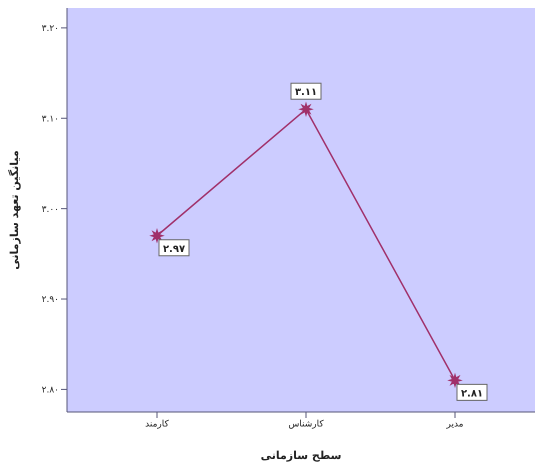 This screenshot has height=463, width=539. I want to click on x-tick-label: کارشناس, so click(306, 424).